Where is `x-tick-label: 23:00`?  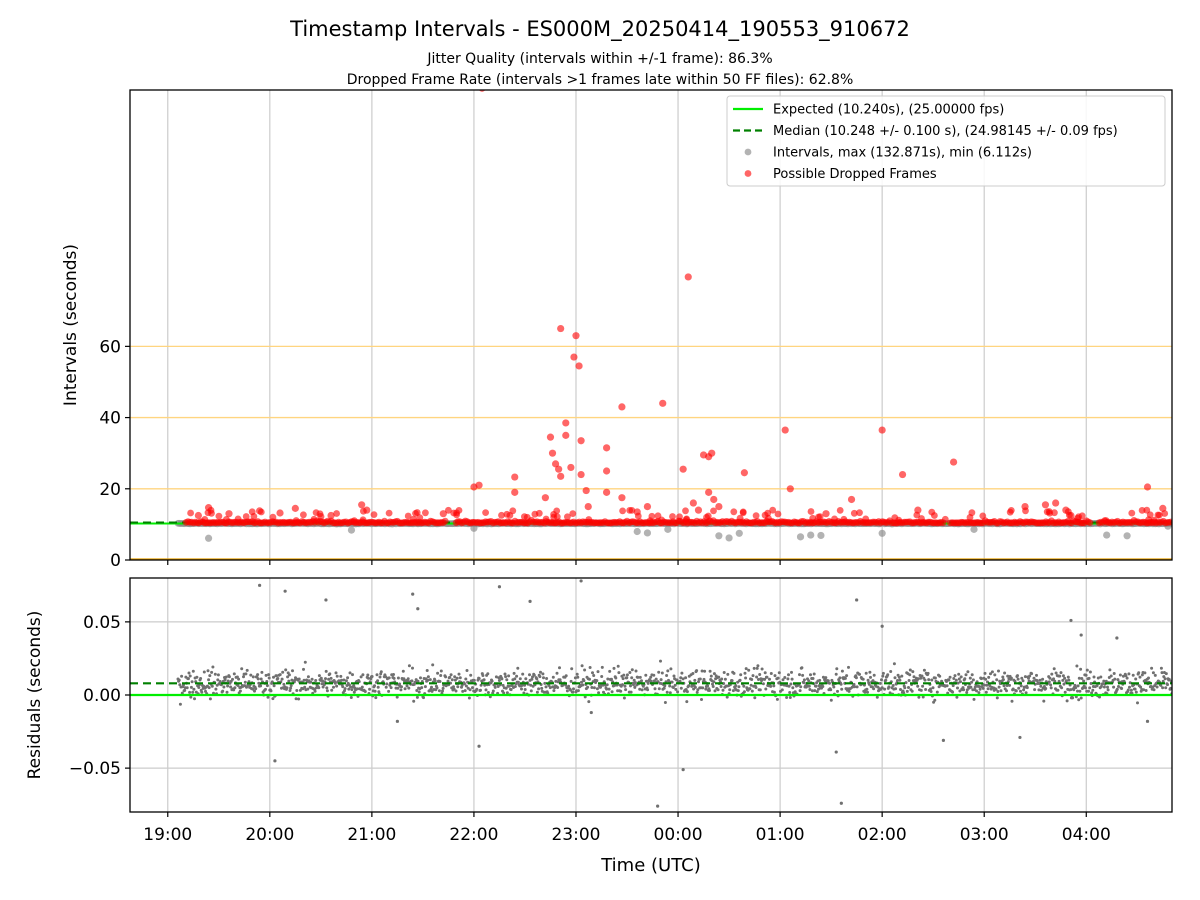 x-tick-label: 23:00 is located at coordinates (575, 835).